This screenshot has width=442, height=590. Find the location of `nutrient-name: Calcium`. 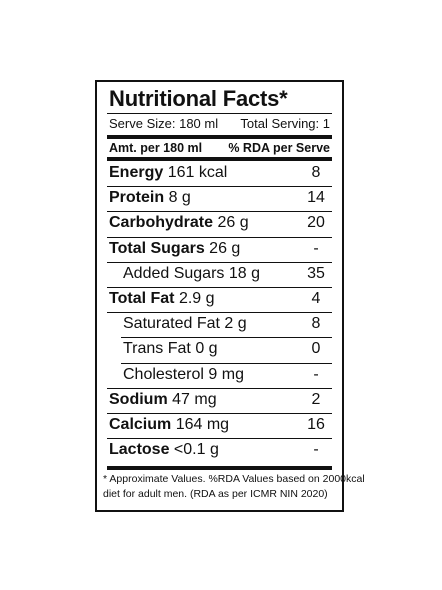

nutrient-name: Calcium is located at coordinates (140, 424).